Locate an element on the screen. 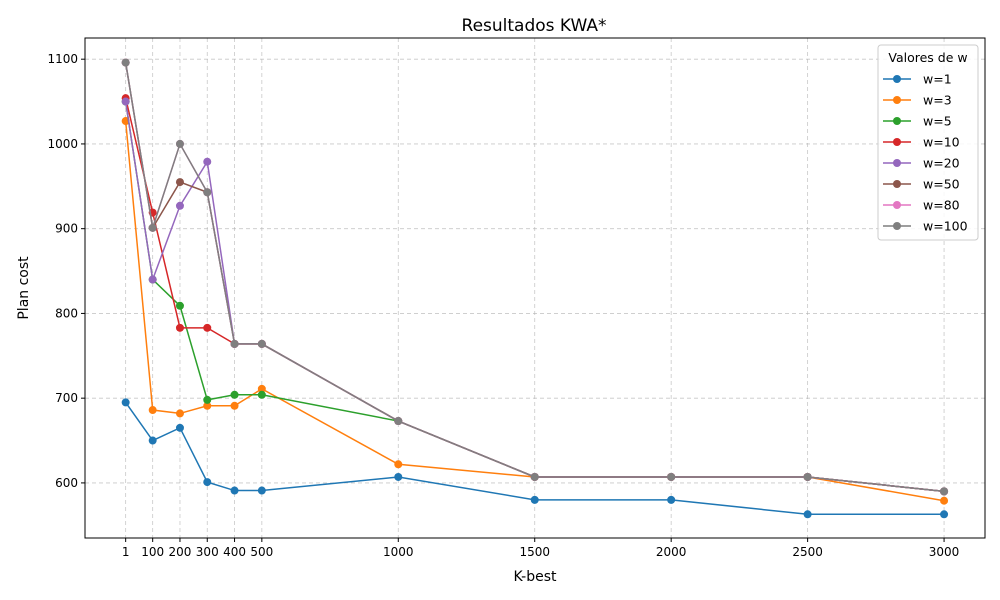 This screenshot has height=600, width=1000. legend-item: w=5 is located at coordinates (917, 121).